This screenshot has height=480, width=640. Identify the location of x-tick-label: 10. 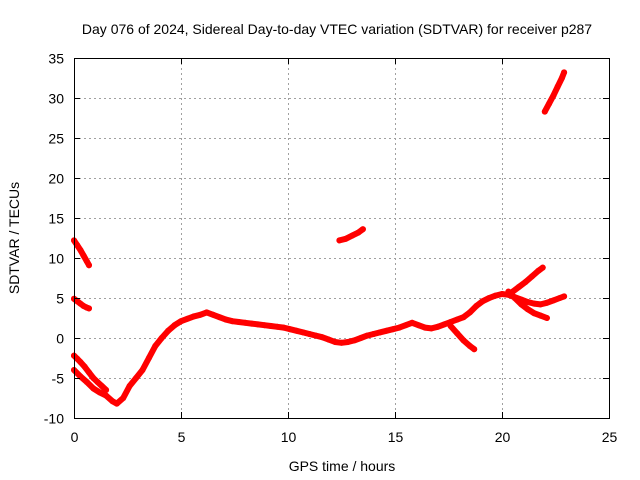
(289, 437).